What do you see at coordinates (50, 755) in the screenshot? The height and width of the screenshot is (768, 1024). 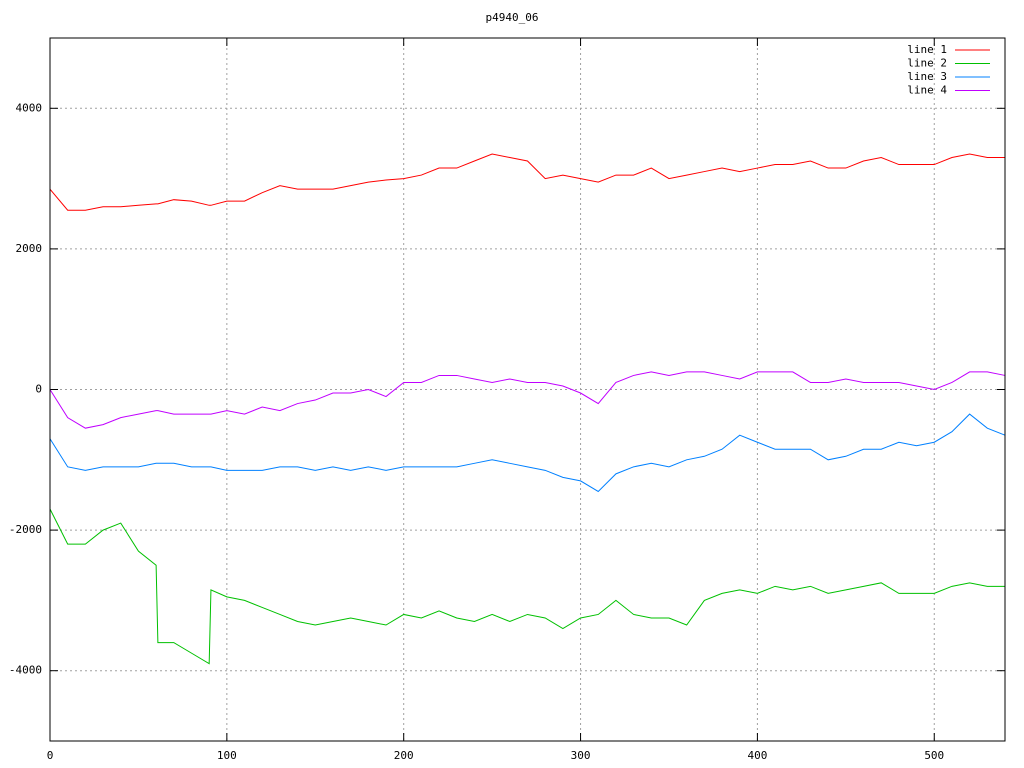 I see `x-tick-label: 0` at bounding box center [50, 755].